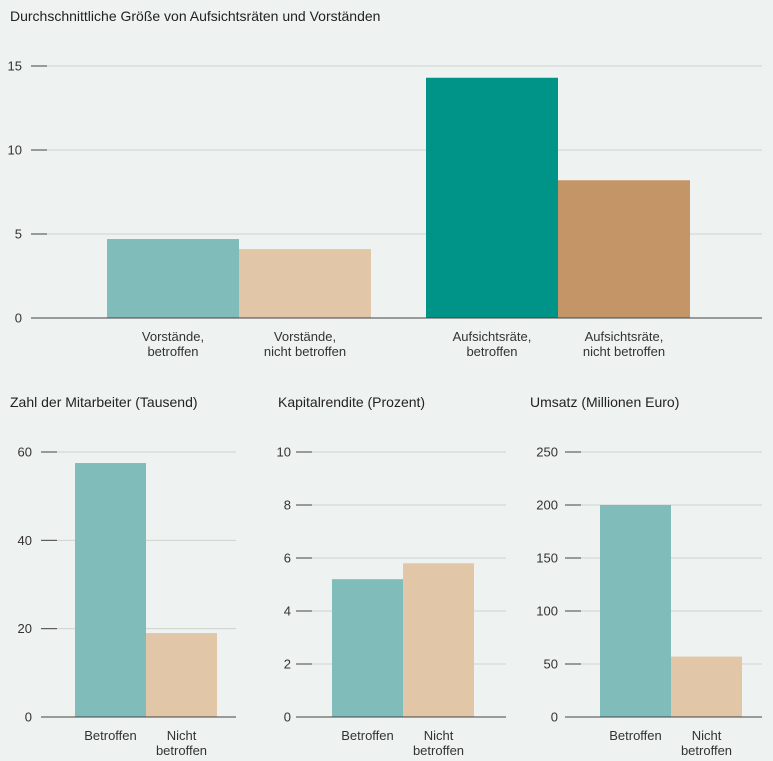 Image resolution: width=773 pixels, height=761 pixels. I want to click on y-tick-label: 6, so click(287, 558).